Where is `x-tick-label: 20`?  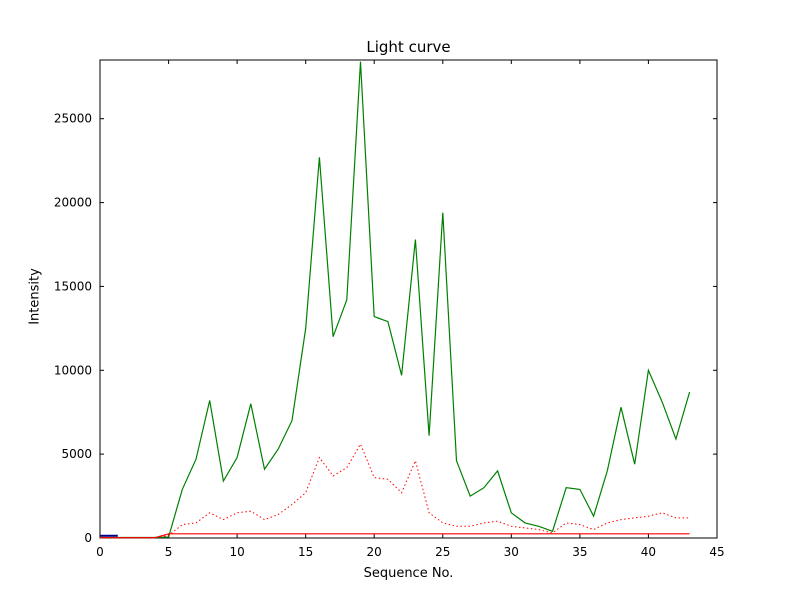
x-tick-label: 20 is located at coordinates (374, 552).